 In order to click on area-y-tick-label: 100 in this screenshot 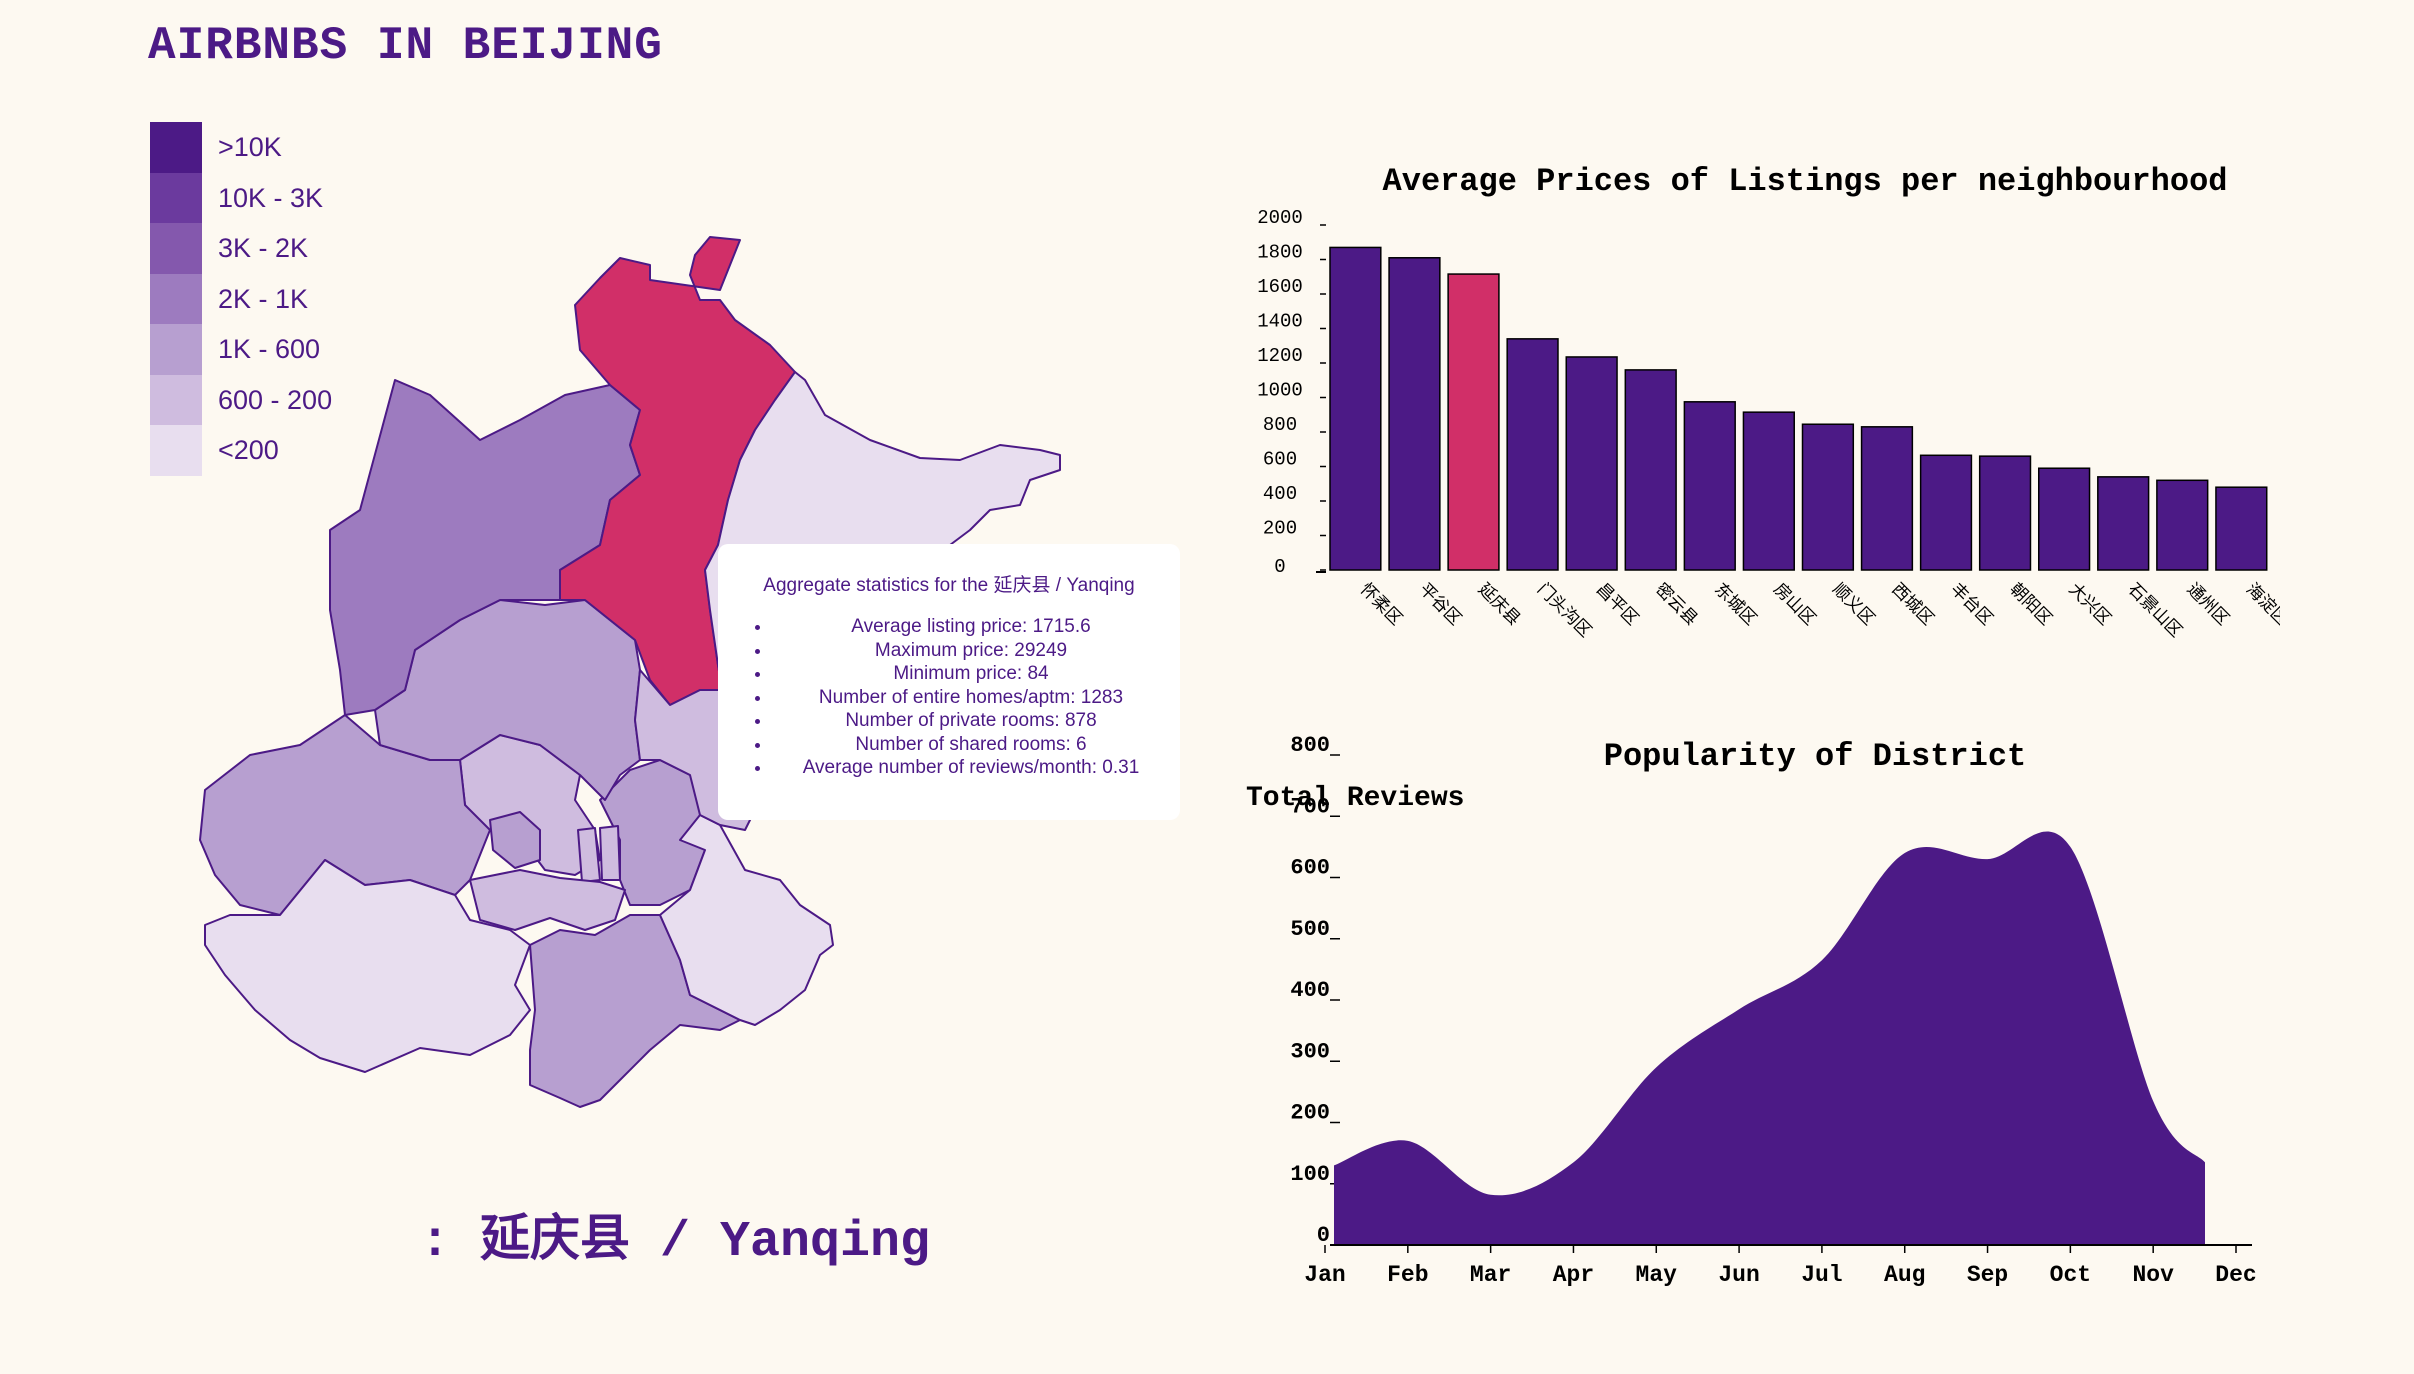, I will do `click(1310, 1174)`.